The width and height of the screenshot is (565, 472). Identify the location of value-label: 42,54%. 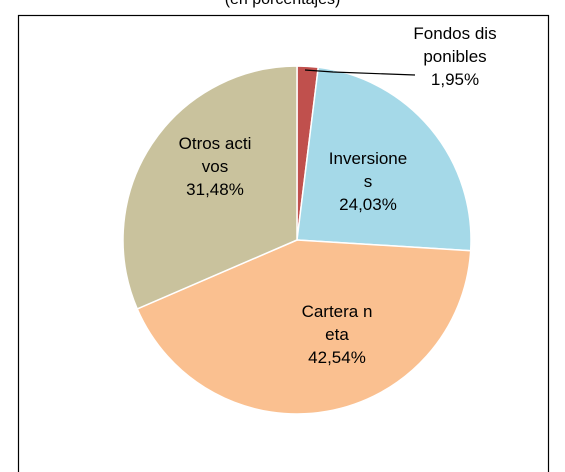
(337, 357).